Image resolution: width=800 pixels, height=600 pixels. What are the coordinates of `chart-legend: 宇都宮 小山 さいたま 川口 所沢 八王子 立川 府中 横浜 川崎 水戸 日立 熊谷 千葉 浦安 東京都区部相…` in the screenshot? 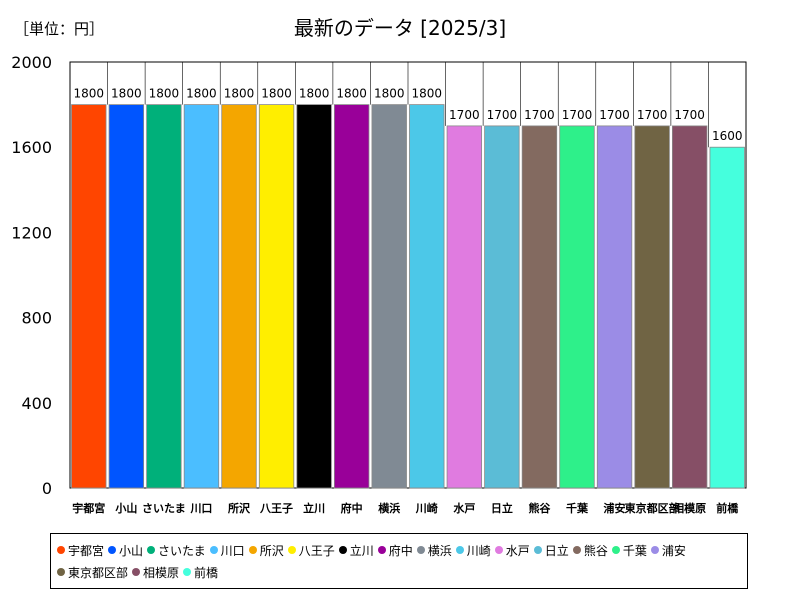 It's located at (399, 561).